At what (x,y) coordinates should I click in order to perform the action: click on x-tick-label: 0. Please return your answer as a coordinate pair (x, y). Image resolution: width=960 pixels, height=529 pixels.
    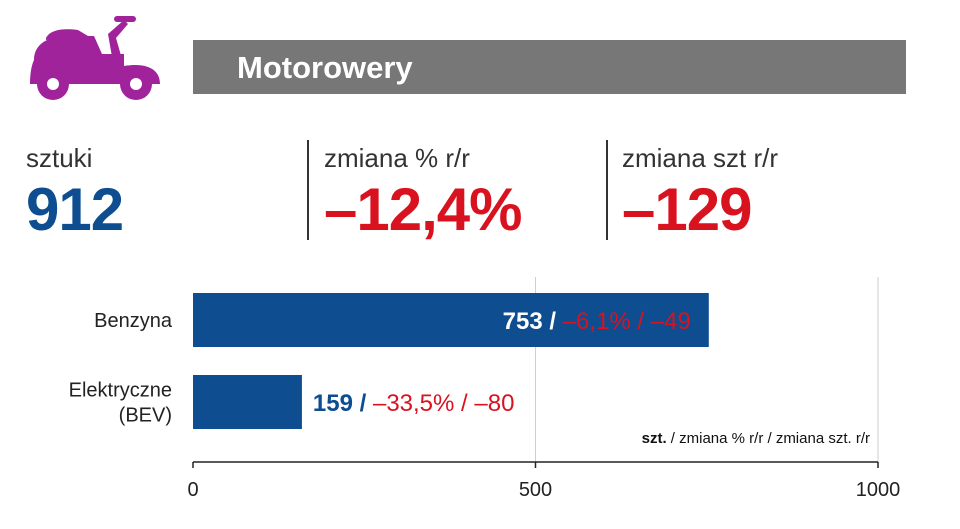
    Looking at the image, I should click on (192, 490).